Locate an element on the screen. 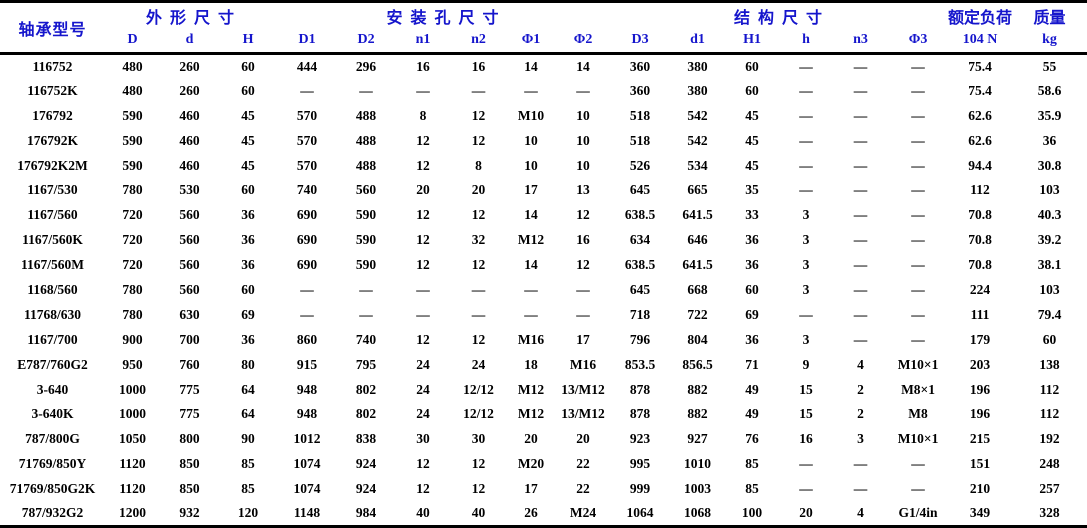 The image size is (1087, 528). col-group-structure-dimensions: 结 构 尺 寸 is located at coordinates (779, 18).